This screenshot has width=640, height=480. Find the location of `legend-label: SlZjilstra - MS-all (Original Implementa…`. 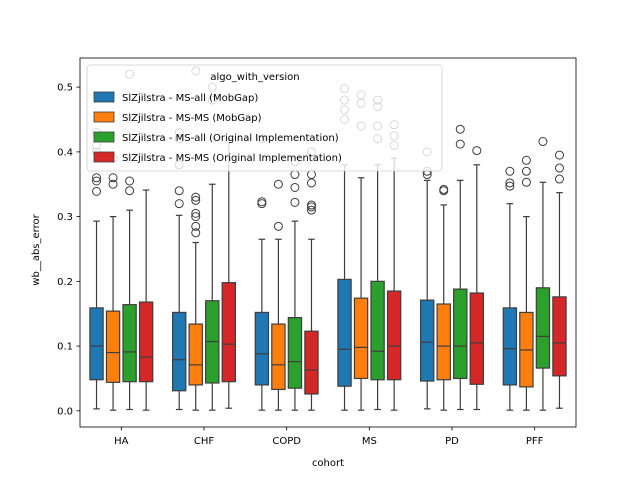

legend-label: SlZjilstra - MS-all (Original Implementa… is located at coordinates (230, 138).